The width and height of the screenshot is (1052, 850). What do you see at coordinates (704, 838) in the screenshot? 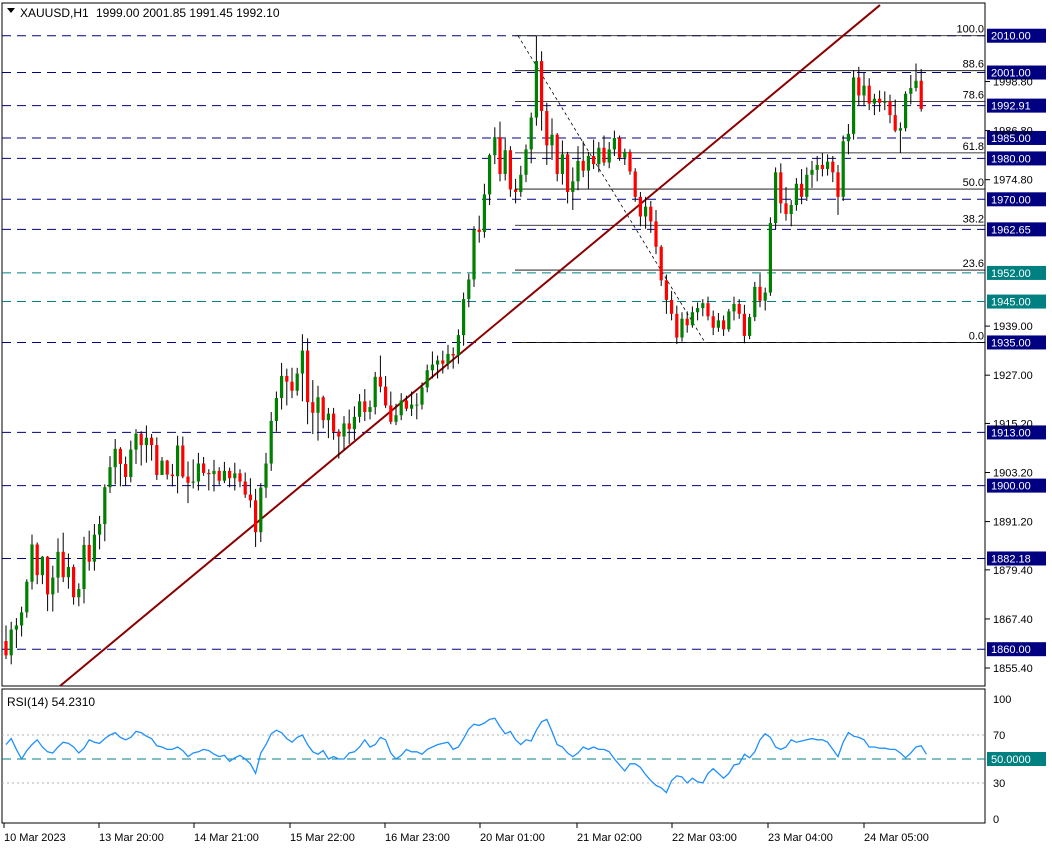
I see `time-tick-label: 22 Mar 03:00` at bounding box center [704, 838].